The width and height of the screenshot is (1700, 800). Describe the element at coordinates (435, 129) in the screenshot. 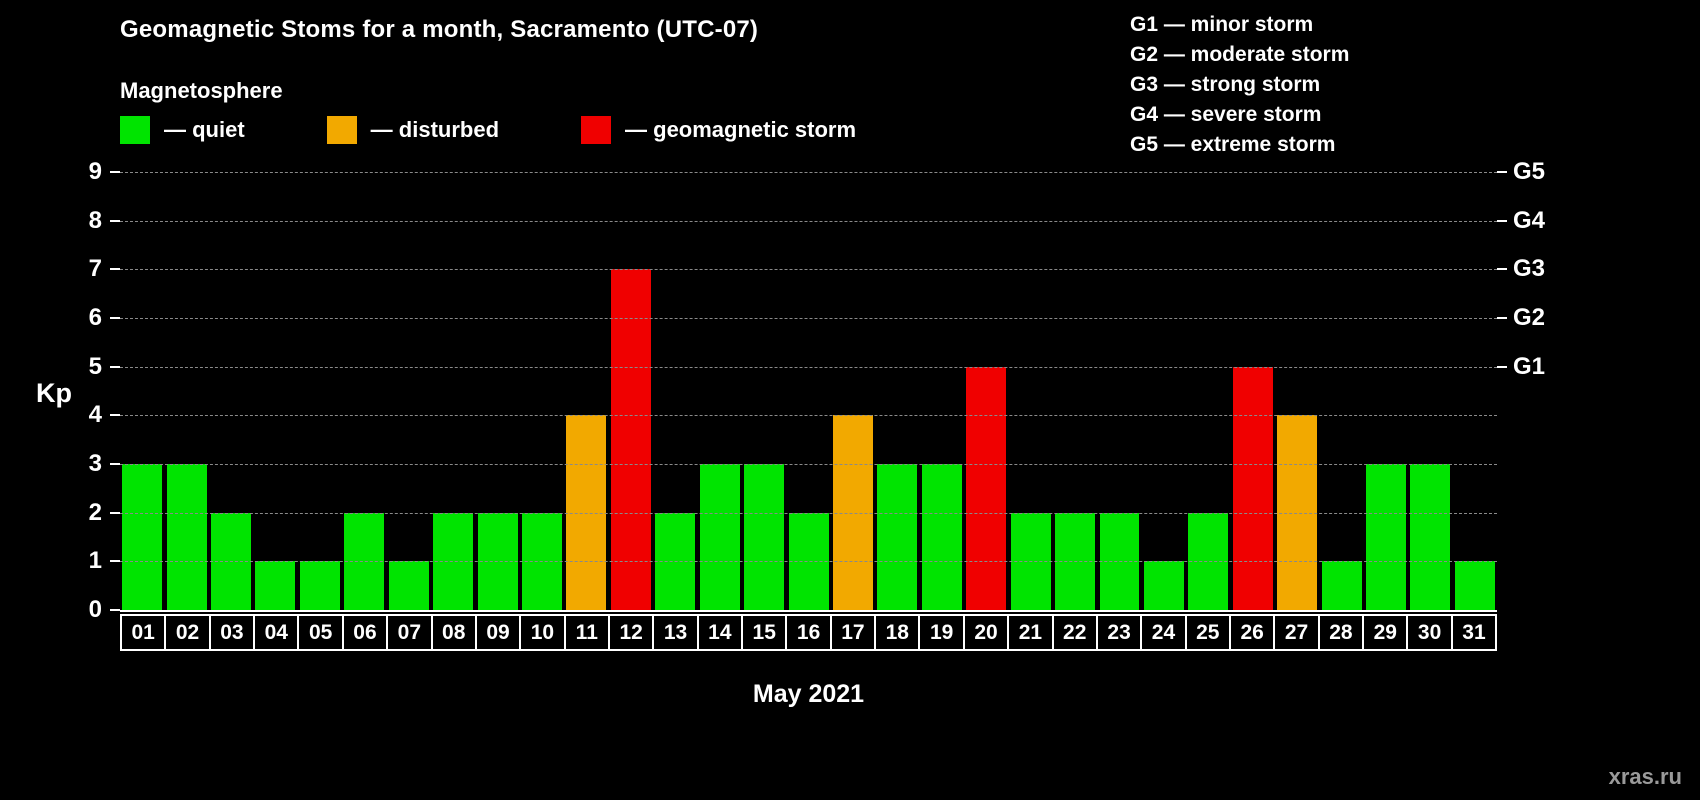

I see `legend-item-label: — disturbed` at that location.